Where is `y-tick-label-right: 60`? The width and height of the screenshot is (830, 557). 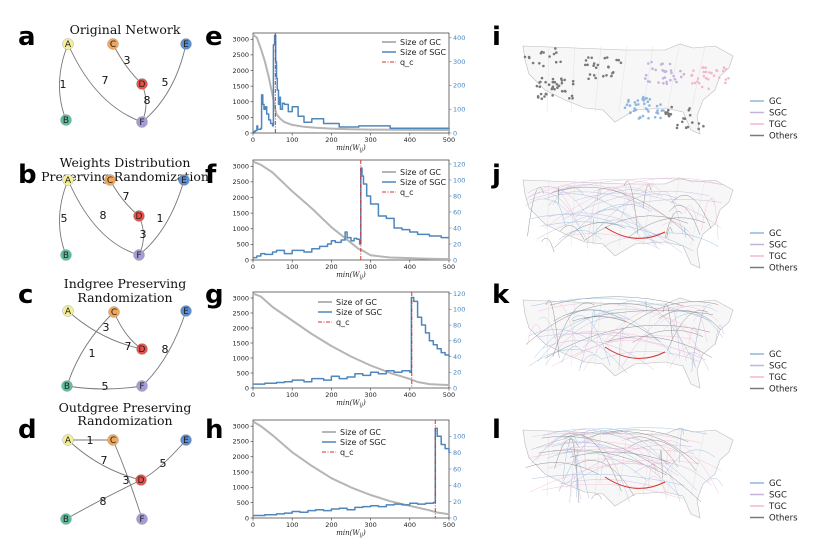
y-tick-label-right: 60 is located at coordinates (457, 469).